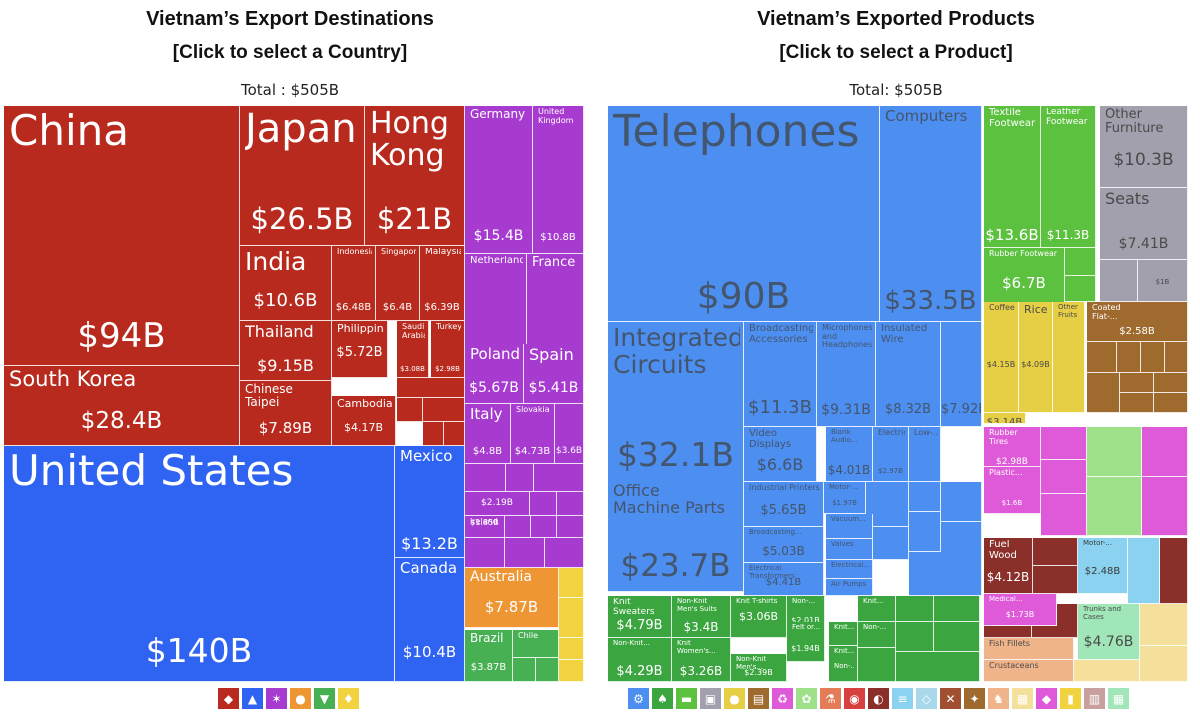  I want to click on animal-hides-icon: ✦, so click(974, 698).